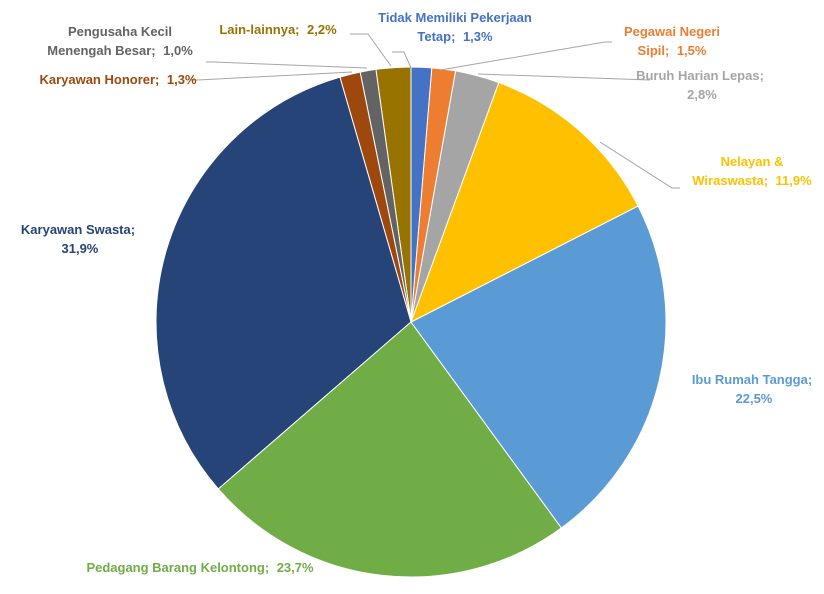  What do you see at coordinates (700, 85) in the screenshot?
I see `slice-label: Buruh Harian Lepas; 2,8%` at bounding box center [700, 85].